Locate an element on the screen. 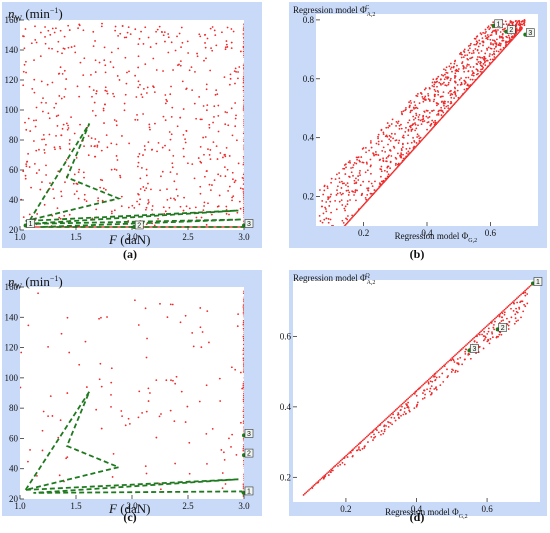  y-axis-label: Regression model ΦA,2Q is located at coordinates (334, 279).